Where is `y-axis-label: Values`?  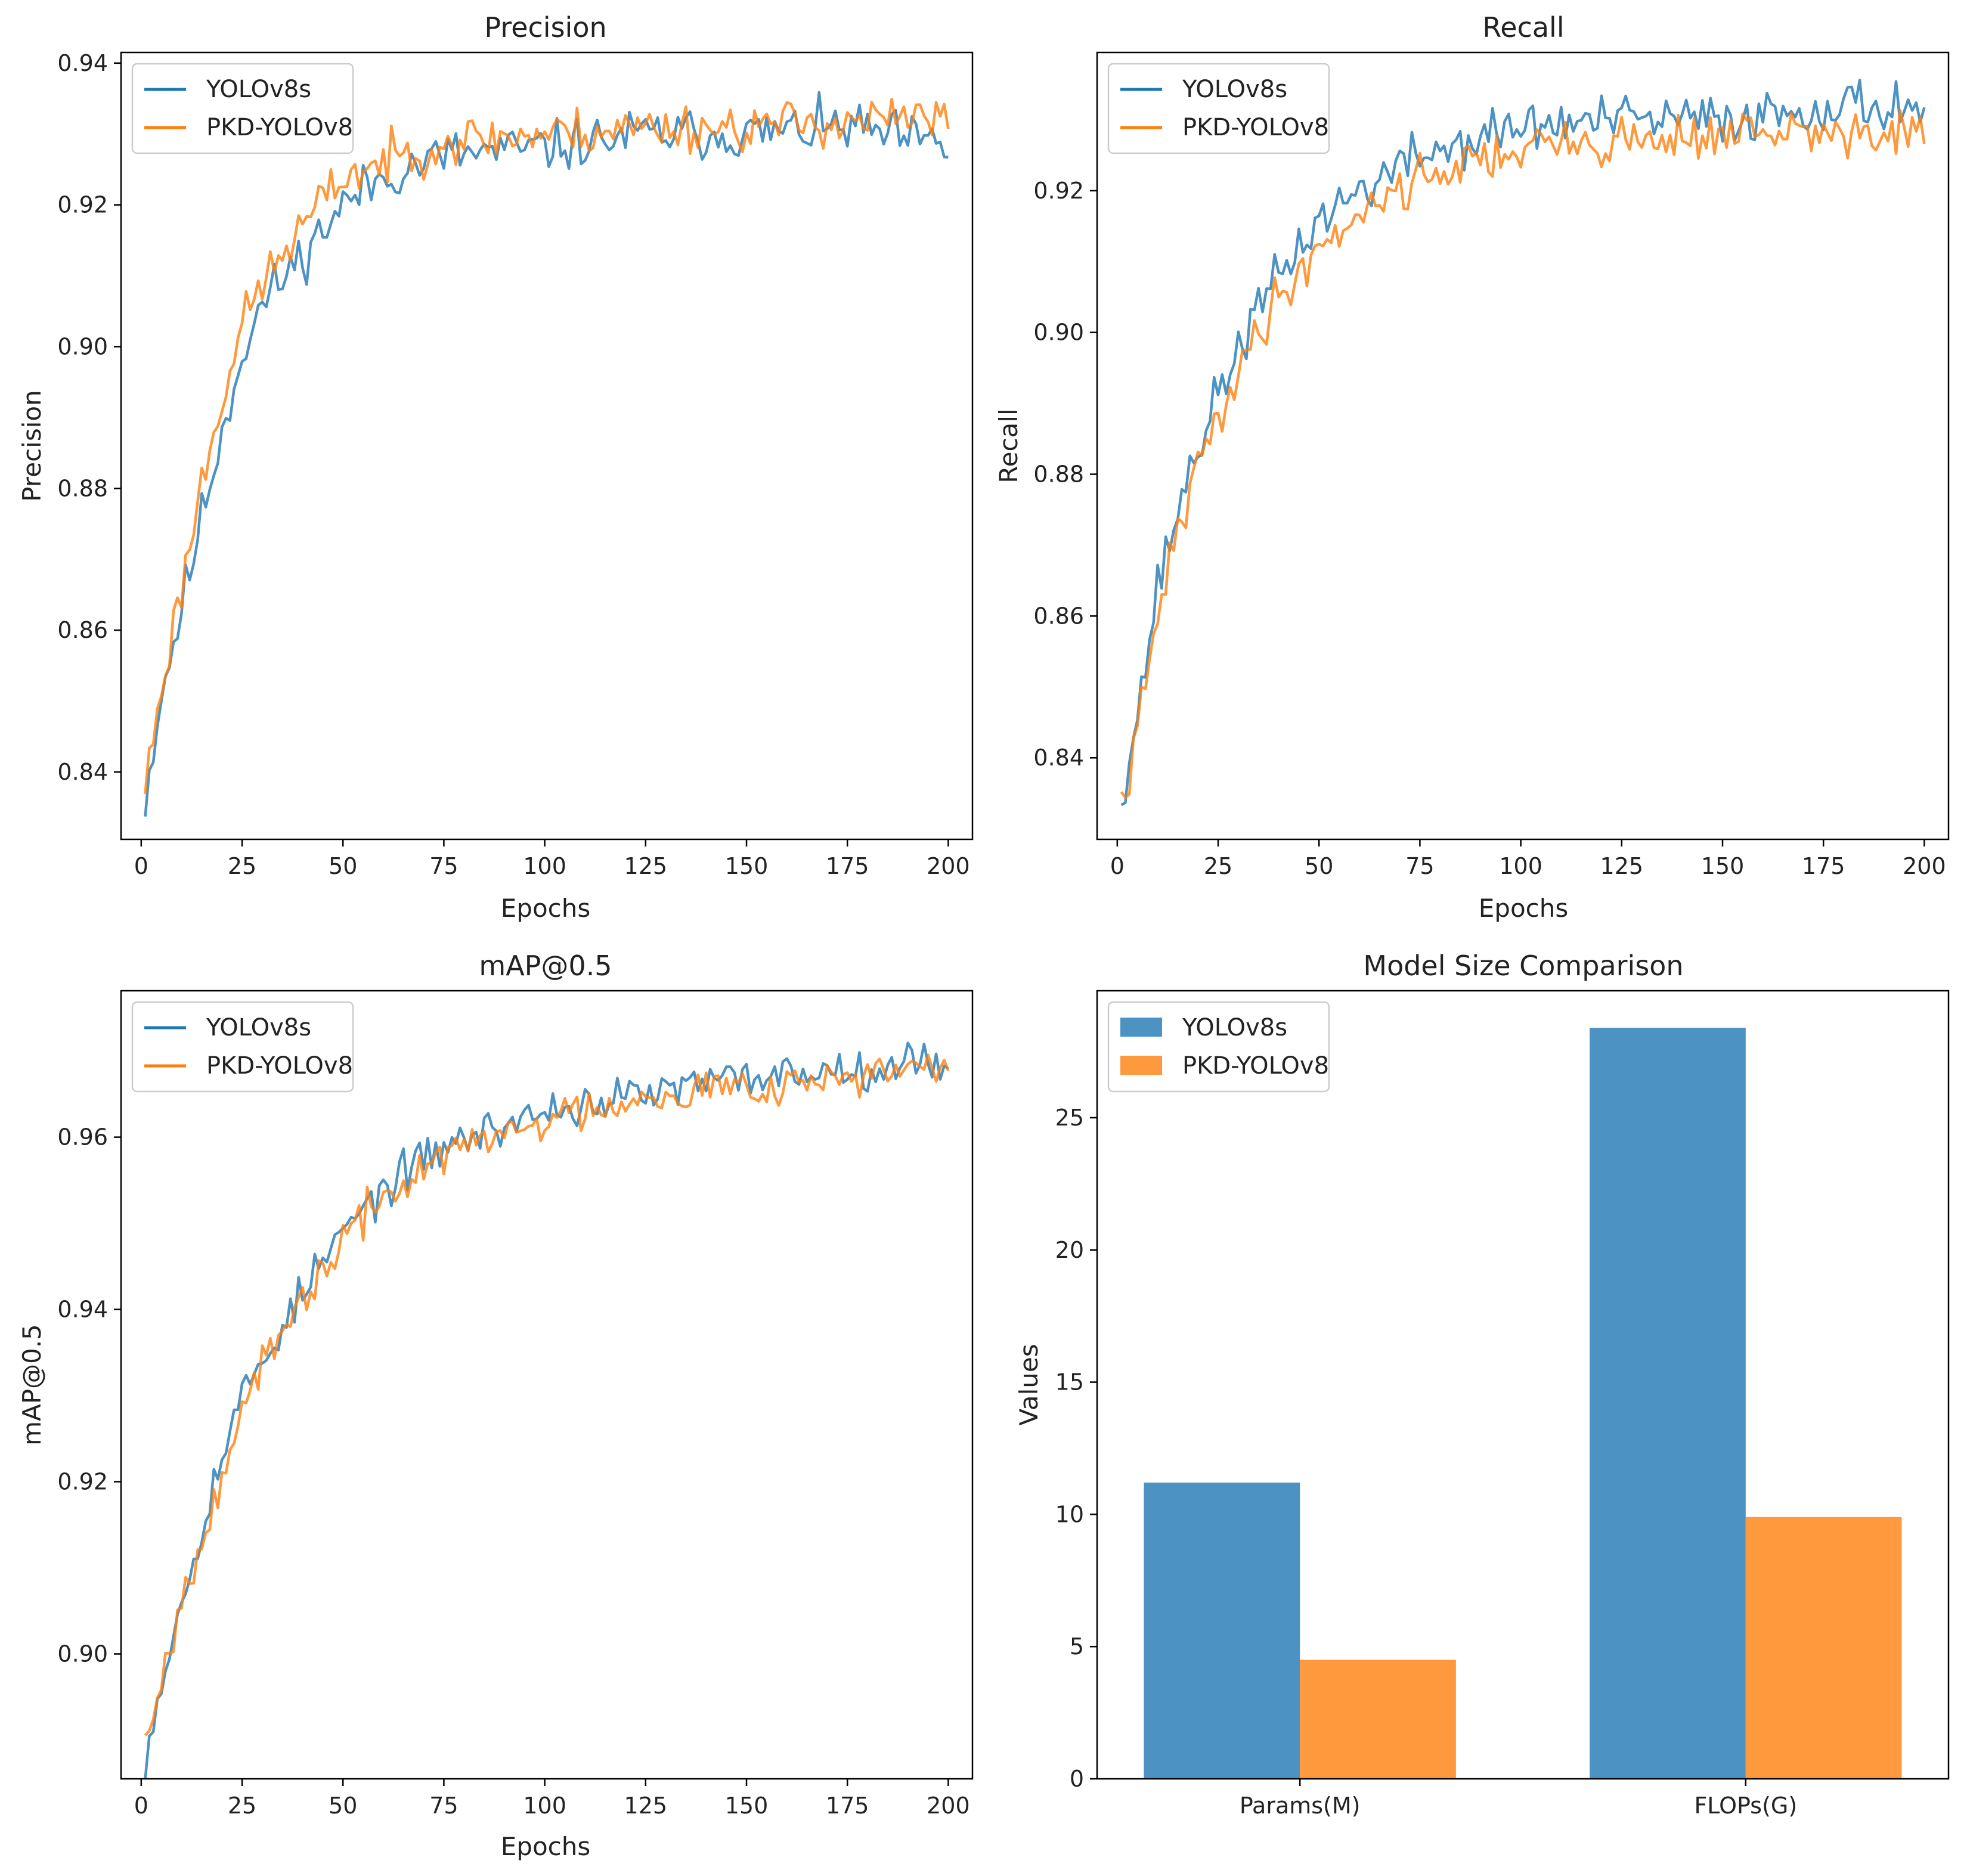
y-axis-label: Values is located at coordinates (1028, 1384).